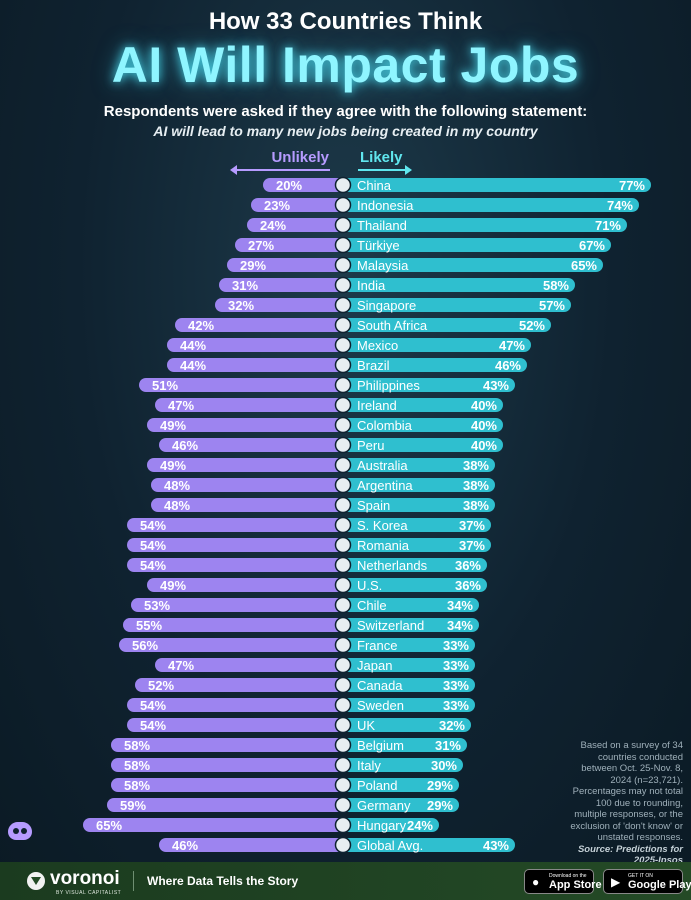 The width and height of the screenshot is (691, 900). I want to click on belgium-flag-icon, so click(343, 745).